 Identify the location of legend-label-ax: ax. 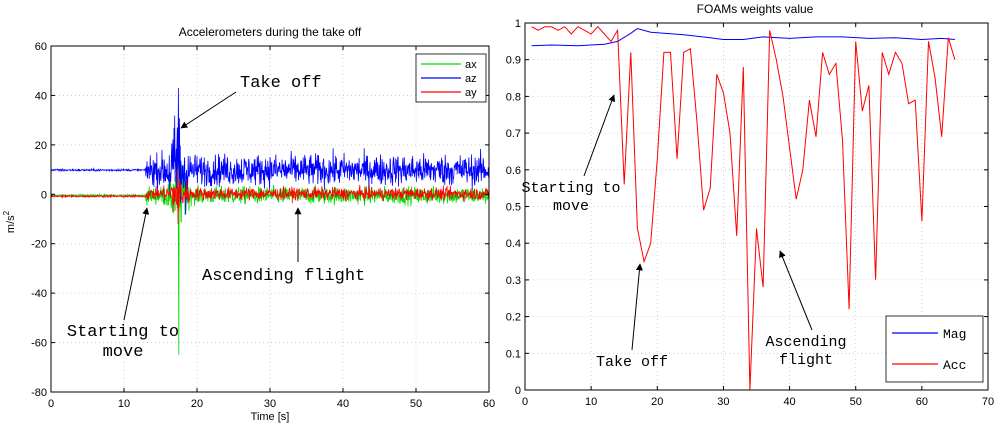
(471, 65).